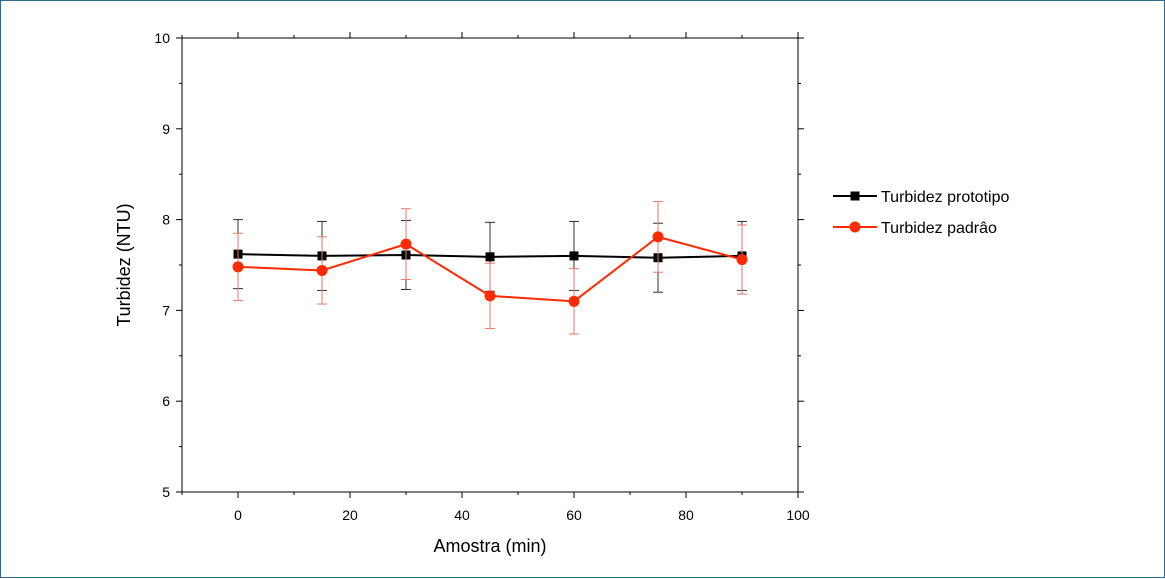  Describe the element at coordinates (939, 228) in the screenshot. I see `legend-label: Turbidez padrâo` at that location.